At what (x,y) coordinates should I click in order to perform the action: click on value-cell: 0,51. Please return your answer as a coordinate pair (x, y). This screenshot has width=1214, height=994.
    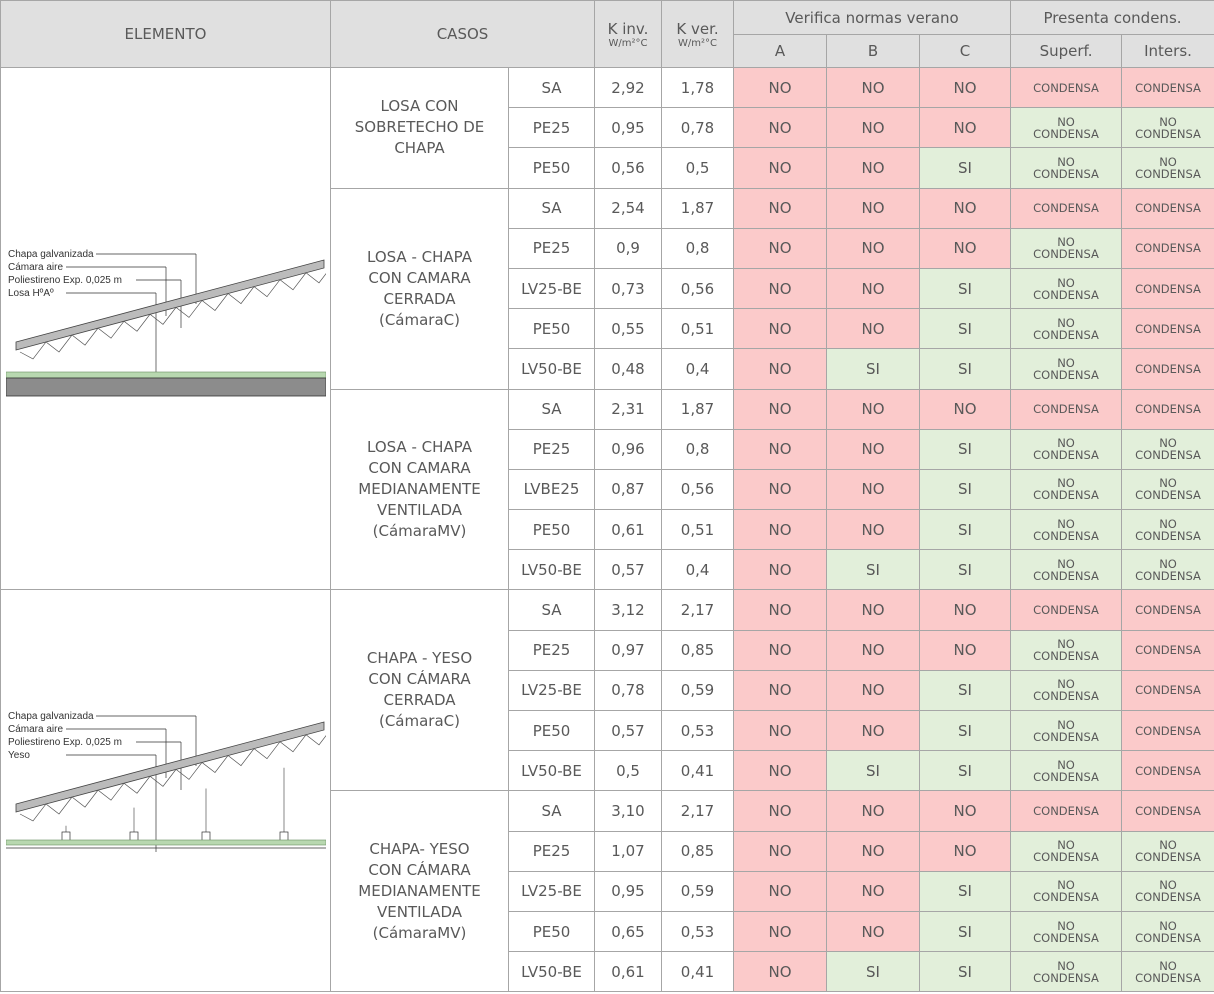
    Looking at the image, I should click on (697, 530).